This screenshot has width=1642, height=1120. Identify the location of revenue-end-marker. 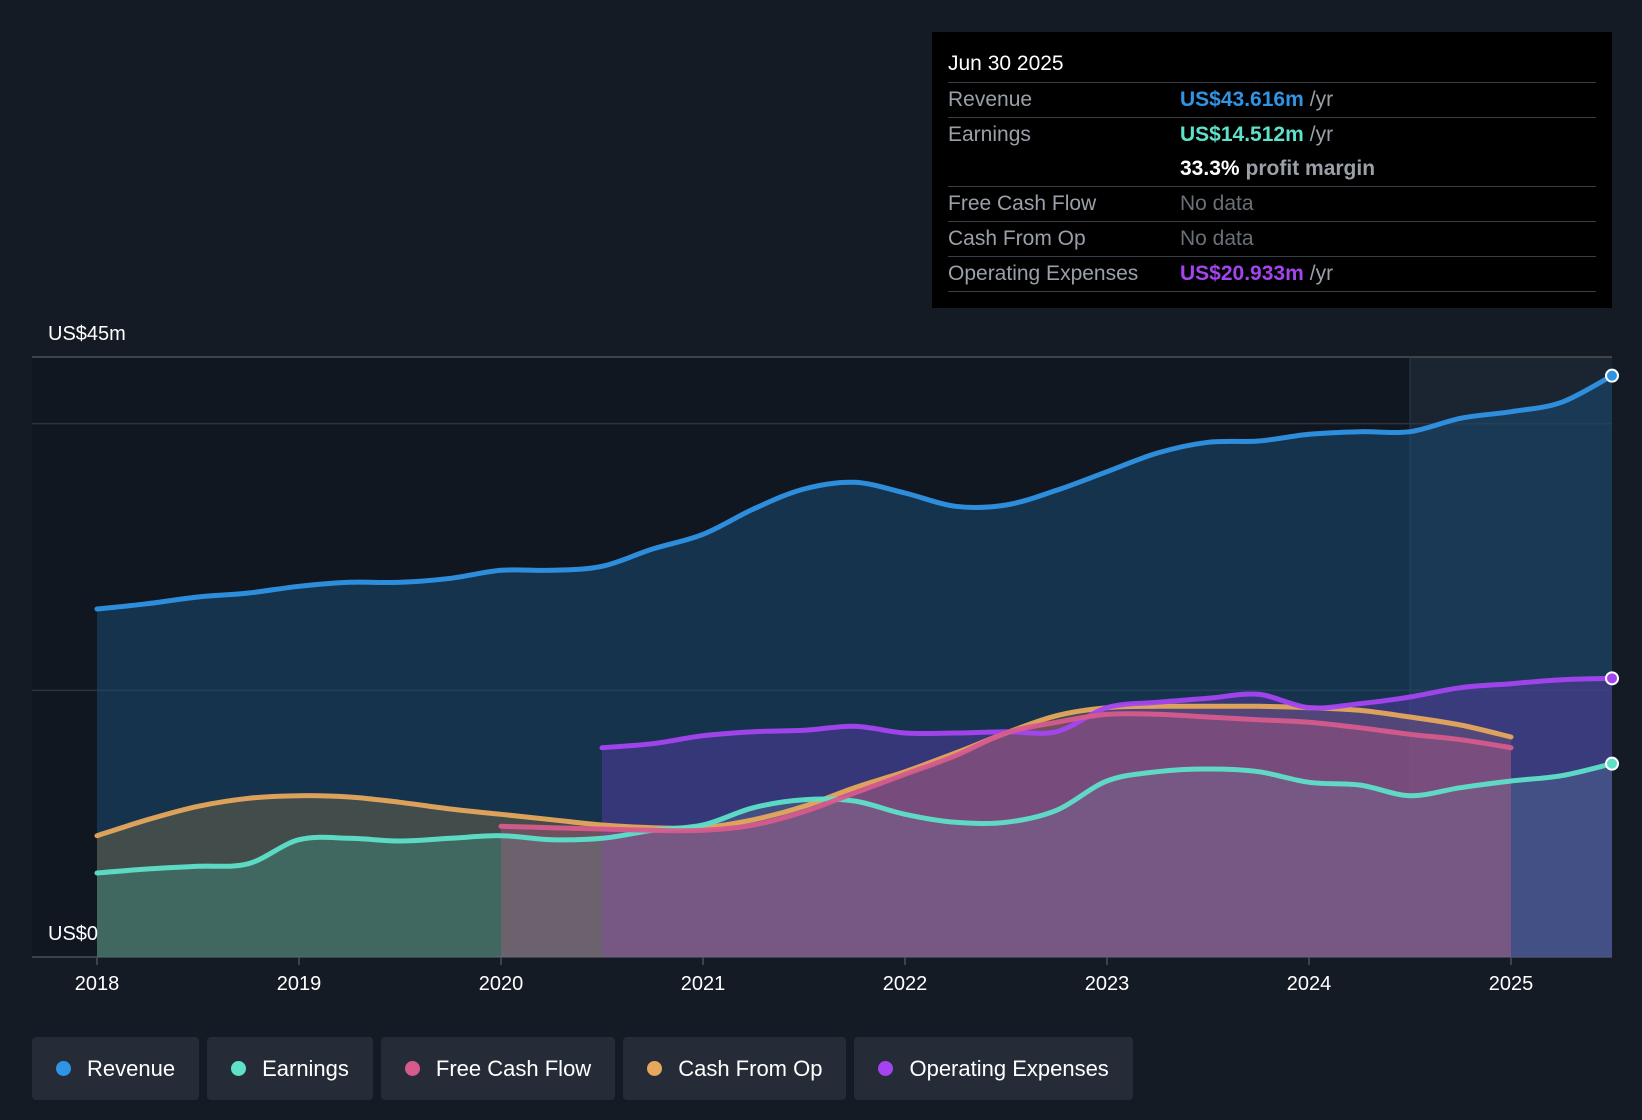
(1612, 375).